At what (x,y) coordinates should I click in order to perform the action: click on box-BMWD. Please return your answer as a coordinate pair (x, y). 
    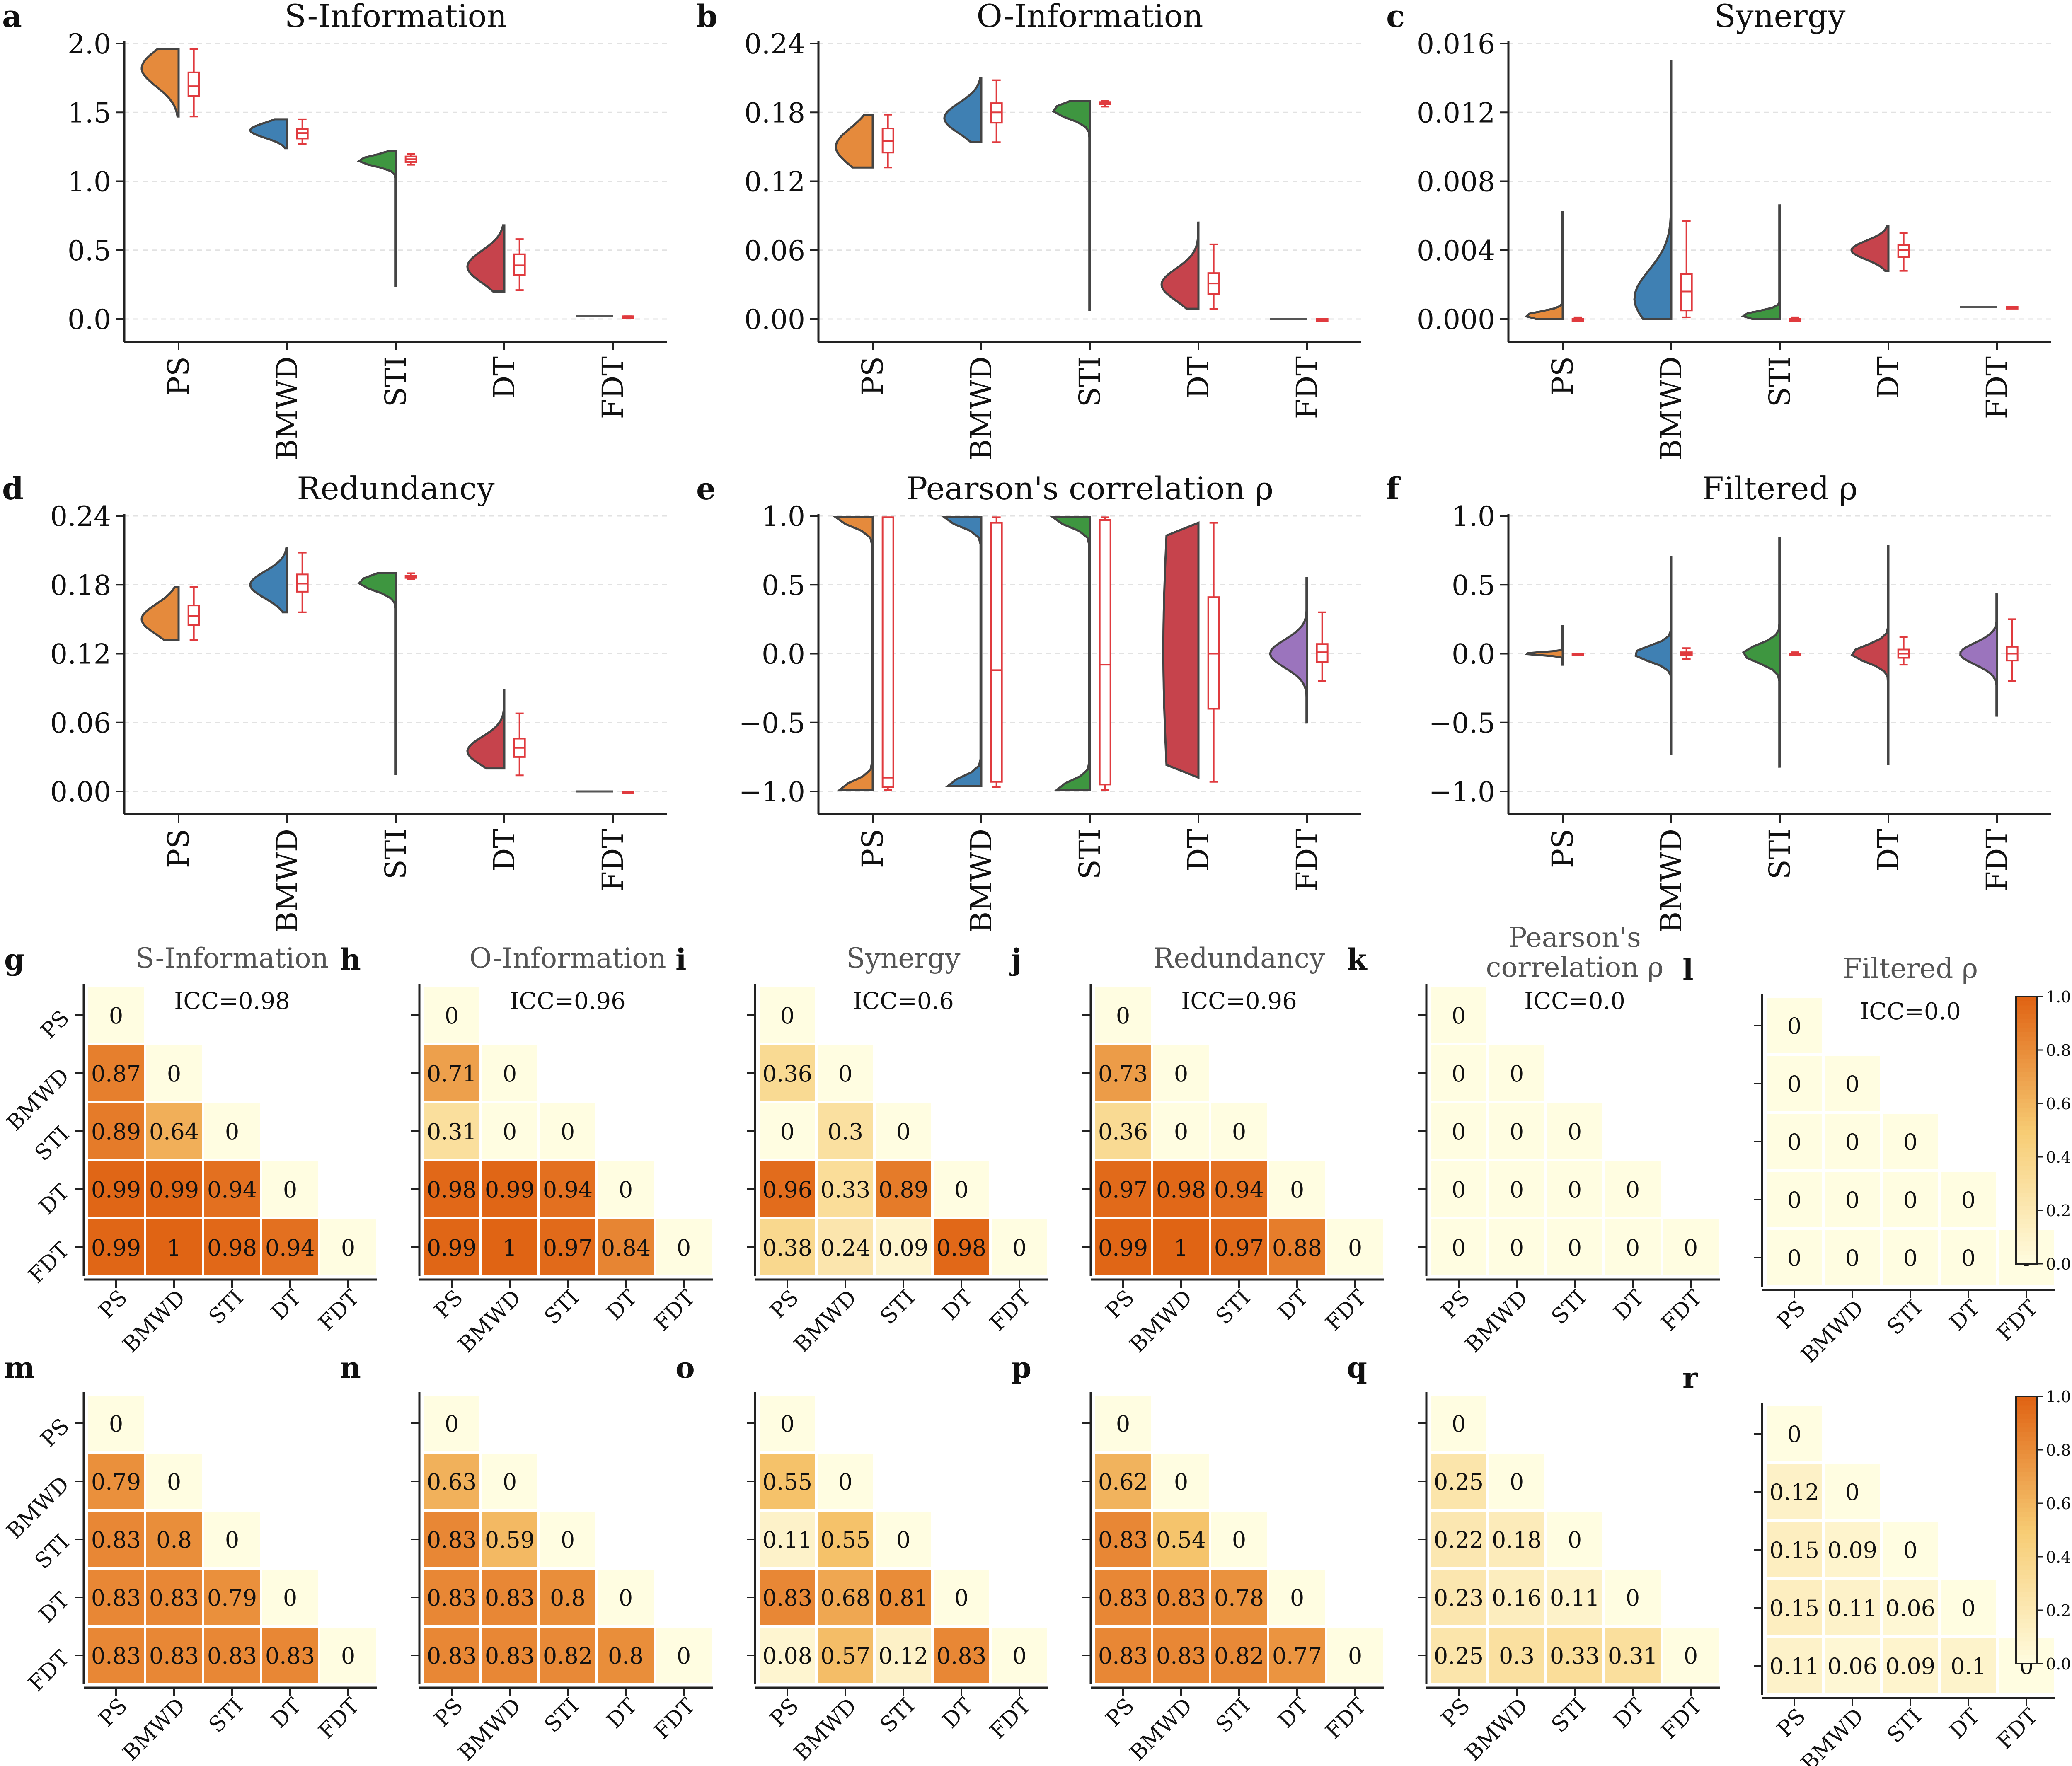
    Looking at the image, I should click on (996, 652).